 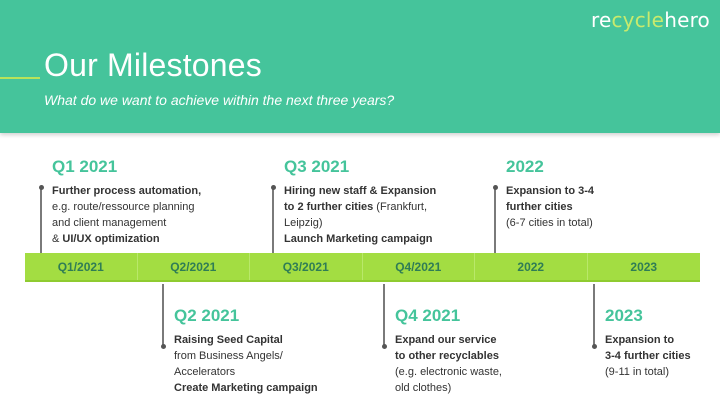 What do you see at coordinates (85, 166) in the screenshot?
I see `milestone-heading: Q1 2021` at bounding box center [85, 166].